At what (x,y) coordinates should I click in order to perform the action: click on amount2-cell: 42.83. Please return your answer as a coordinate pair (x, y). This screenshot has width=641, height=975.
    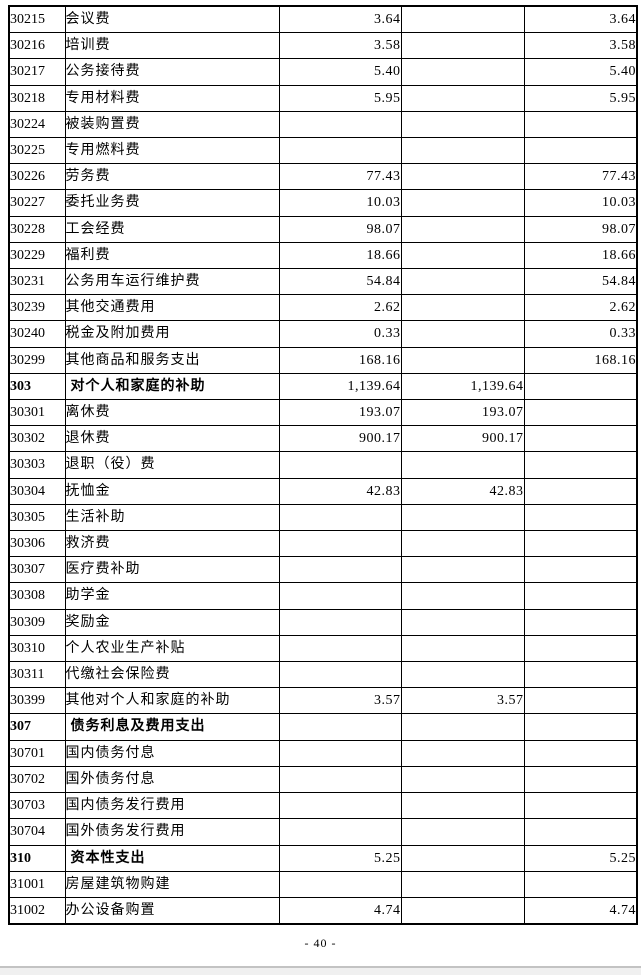
    Looking at the image, I should click on (462, 491).